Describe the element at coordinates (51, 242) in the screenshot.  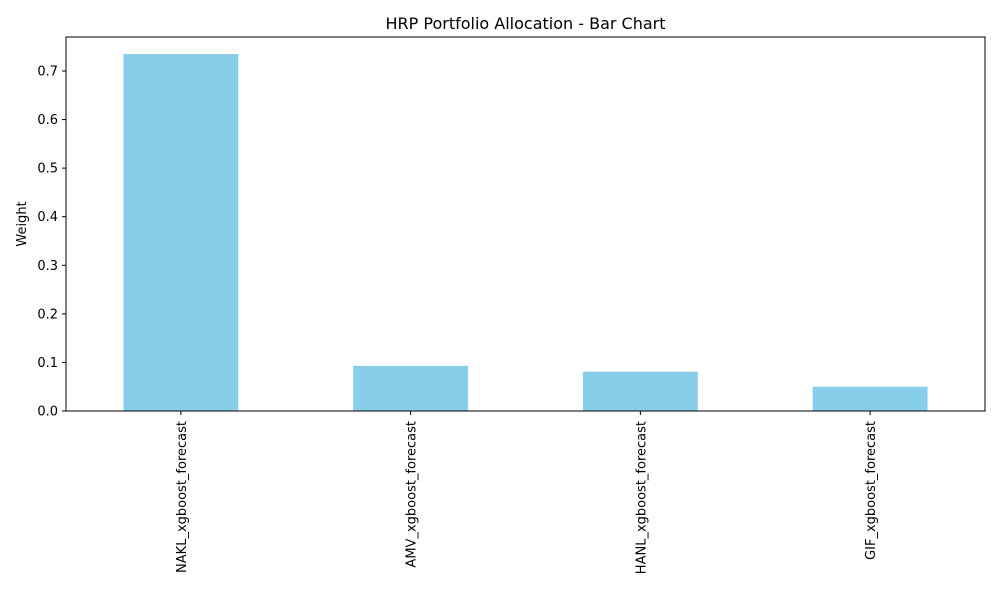
I see `y-ticks-group: 0.0 0.1 0.2 0.3 0.4 0.5 0.6 0.7` at that location.